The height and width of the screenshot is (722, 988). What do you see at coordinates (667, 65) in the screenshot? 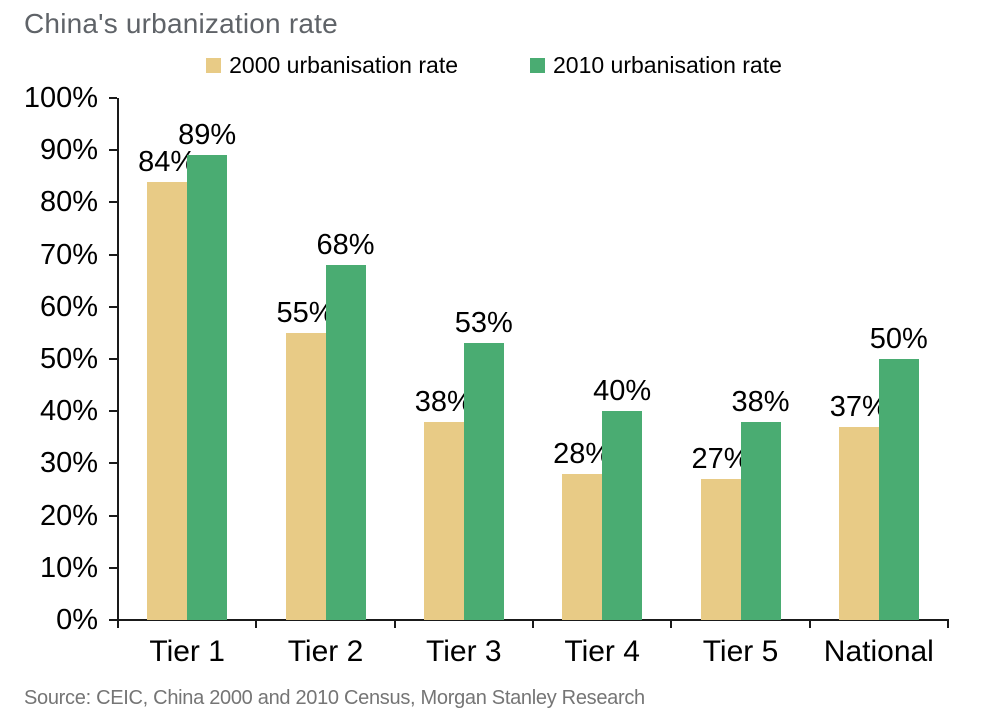
I see `legend-label-2010: 2010 urbanisation rate` at bounding box center [667, 65].